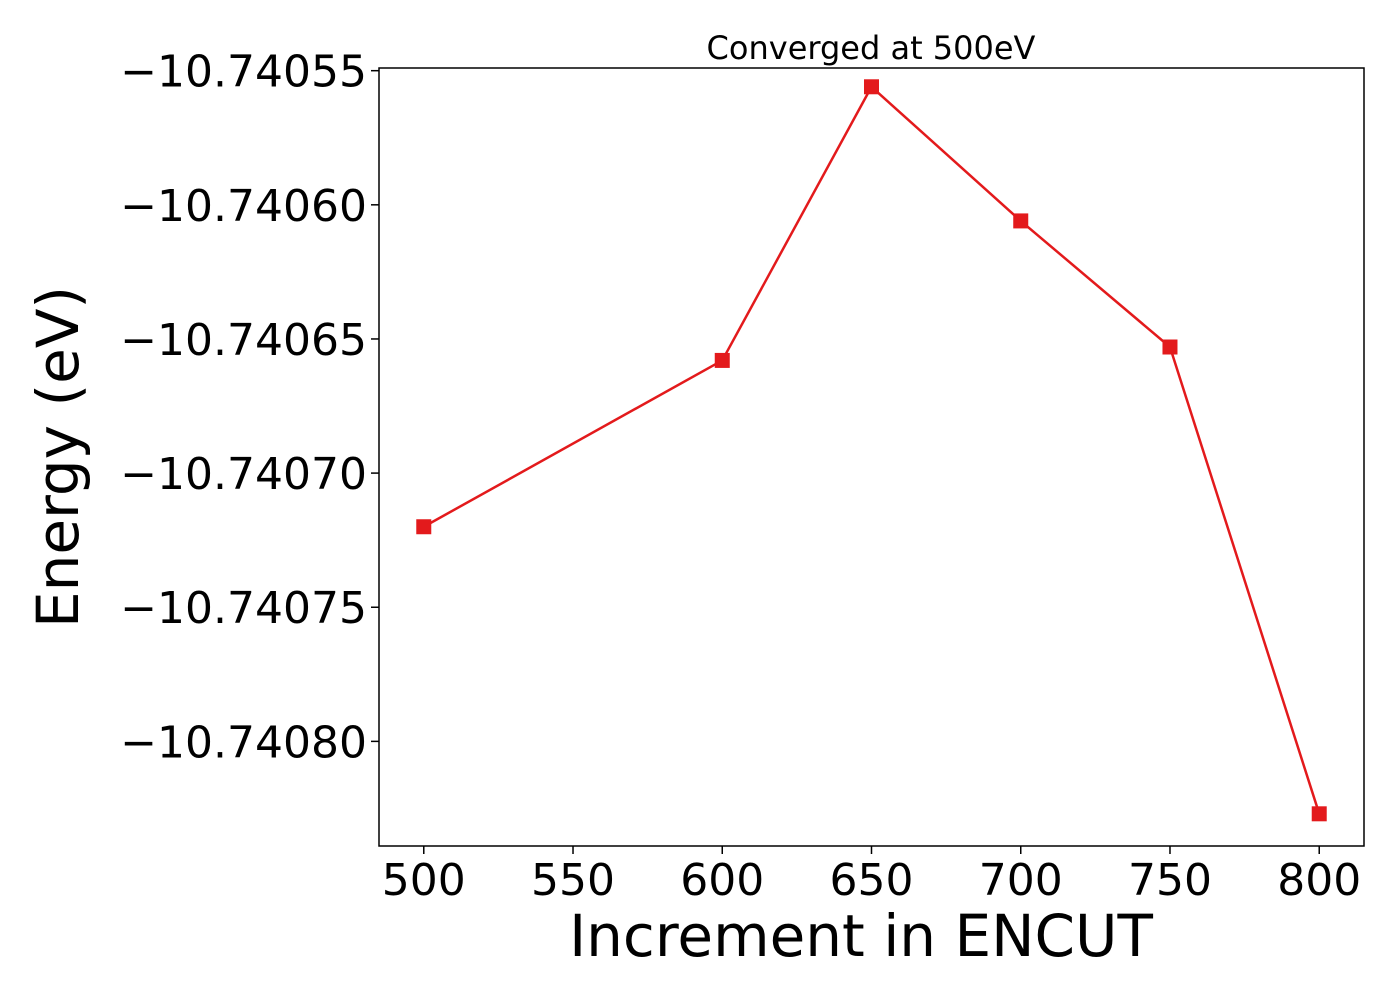 Image resolution: width=1400 pixels, height=1000 pixels. I want to click on y-tick-label: −10.74065, so click(243, 340).